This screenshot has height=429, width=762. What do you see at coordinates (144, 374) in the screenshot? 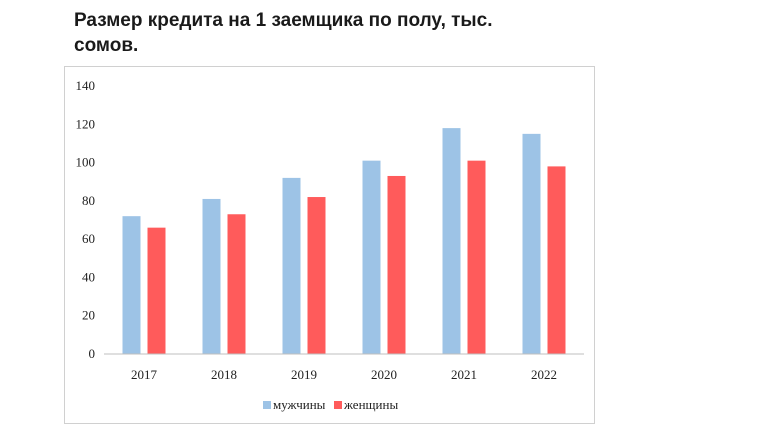
I see `x-tick-label: 2017` at bounding box center [144, 374].